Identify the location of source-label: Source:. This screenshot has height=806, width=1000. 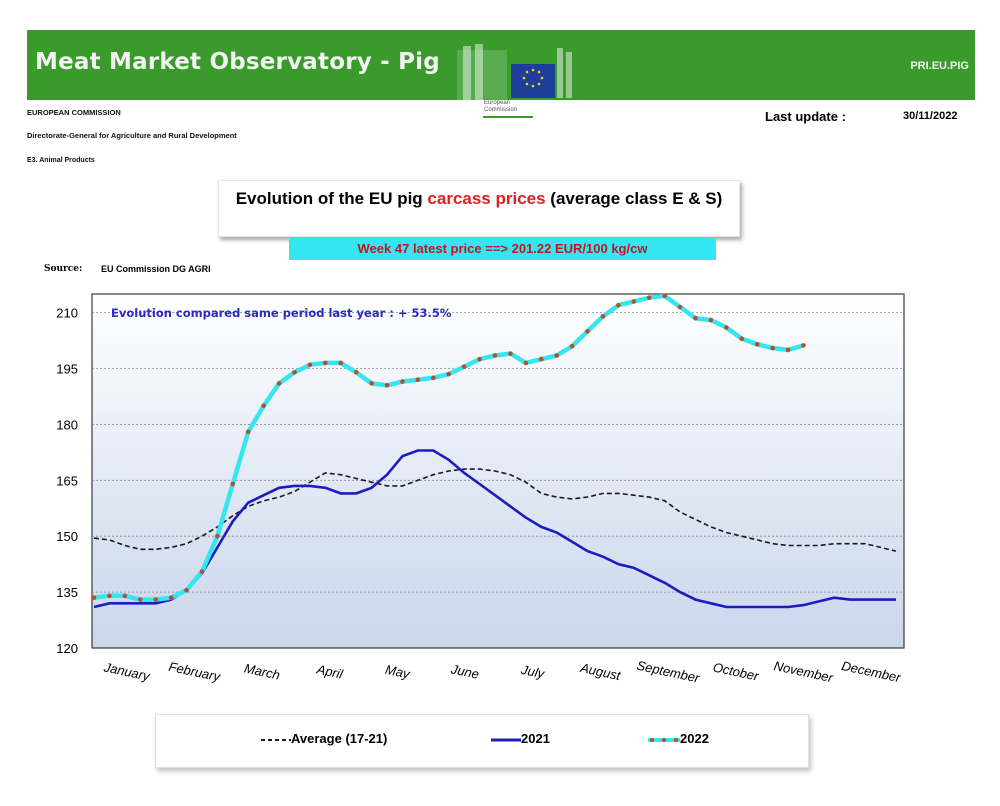
(63, 269).